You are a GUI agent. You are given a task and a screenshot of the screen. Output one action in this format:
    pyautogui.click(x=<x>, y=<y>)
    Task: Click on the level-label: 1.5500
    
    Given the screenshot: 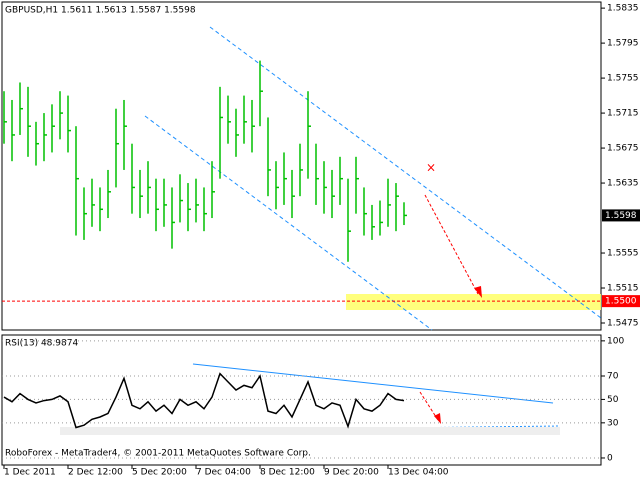 What is the action you would take?
    pyautogui.click(x=621, y=302)
    